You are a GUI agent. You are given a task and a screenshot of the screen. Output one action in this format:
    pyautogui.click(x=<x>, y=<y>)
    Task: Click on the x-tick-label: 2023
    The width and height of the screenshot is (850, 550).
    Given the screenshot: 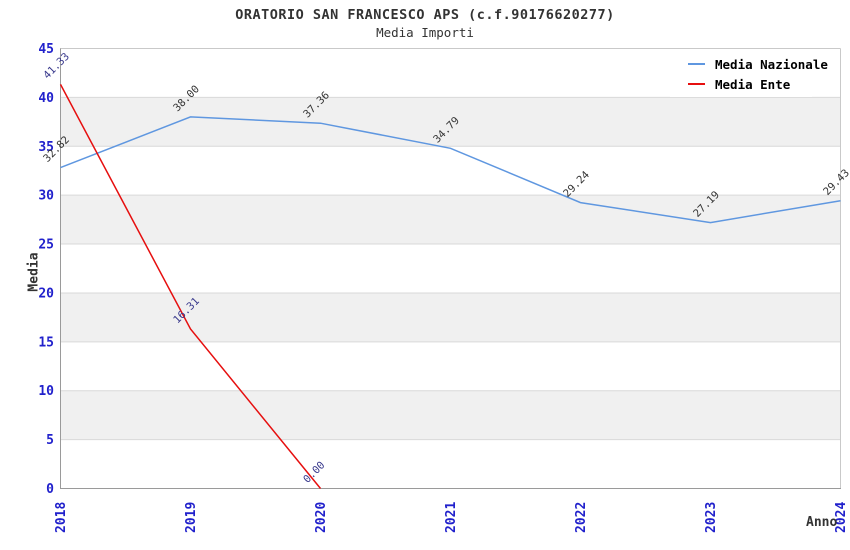 What is the action you would take?
    pyautogui.click(x=711, y=517)
    